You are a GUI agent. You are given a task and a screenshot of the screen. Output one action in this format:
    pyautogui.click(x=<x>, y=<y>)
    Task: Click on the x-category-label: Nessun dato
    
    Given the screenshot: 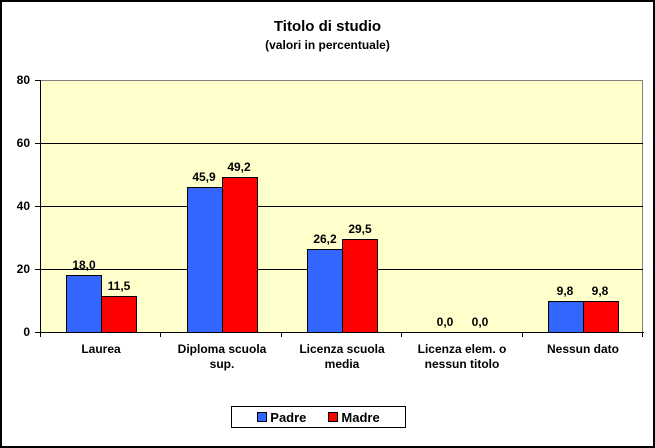 What is the action you would take?
    pyautogui.click(x=582, y=349)
    